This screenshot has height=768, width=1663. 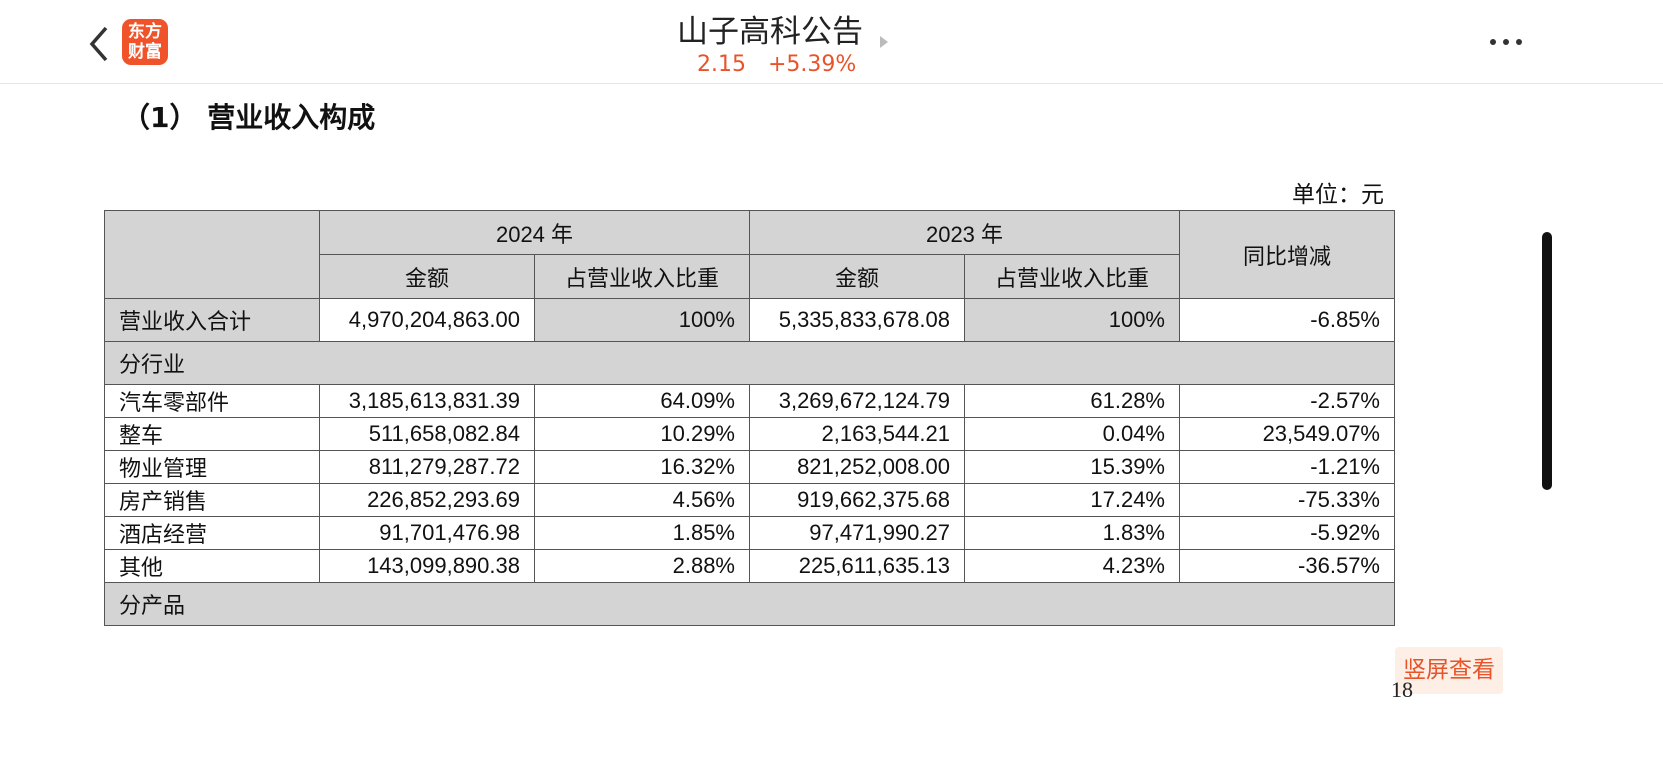 I want to click on table-cell: 2023 年, so click(x=964, y=232).